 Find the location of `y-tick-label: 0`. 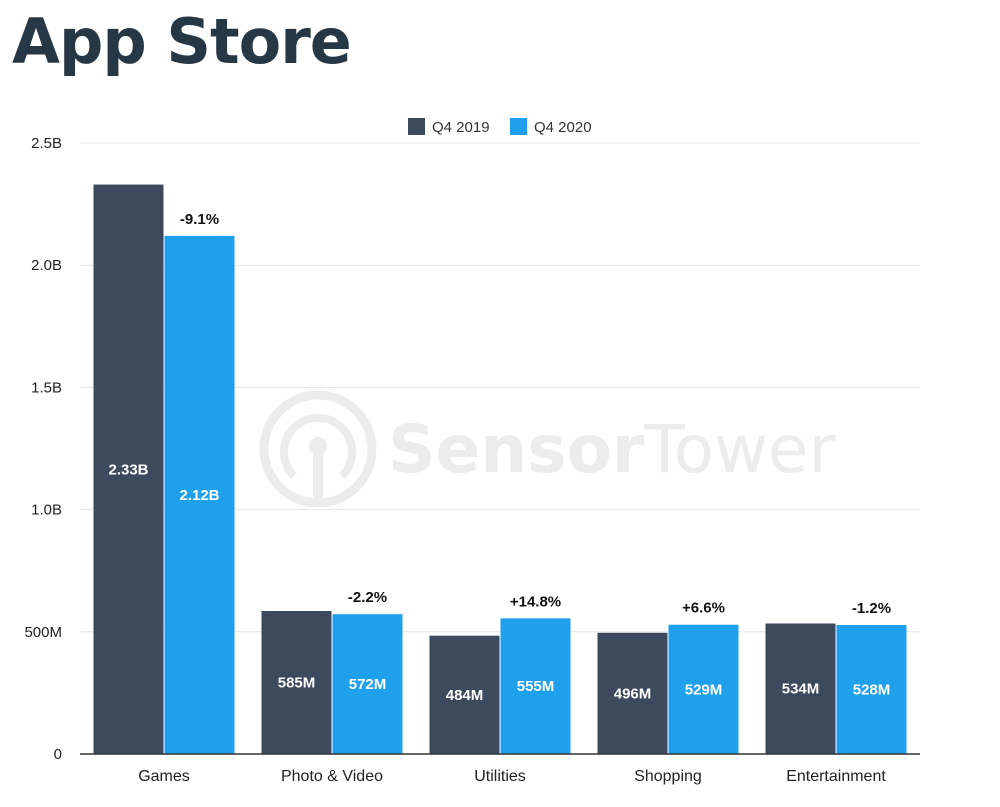

y-tick-label: 0 is located at coordinates (58, 754).